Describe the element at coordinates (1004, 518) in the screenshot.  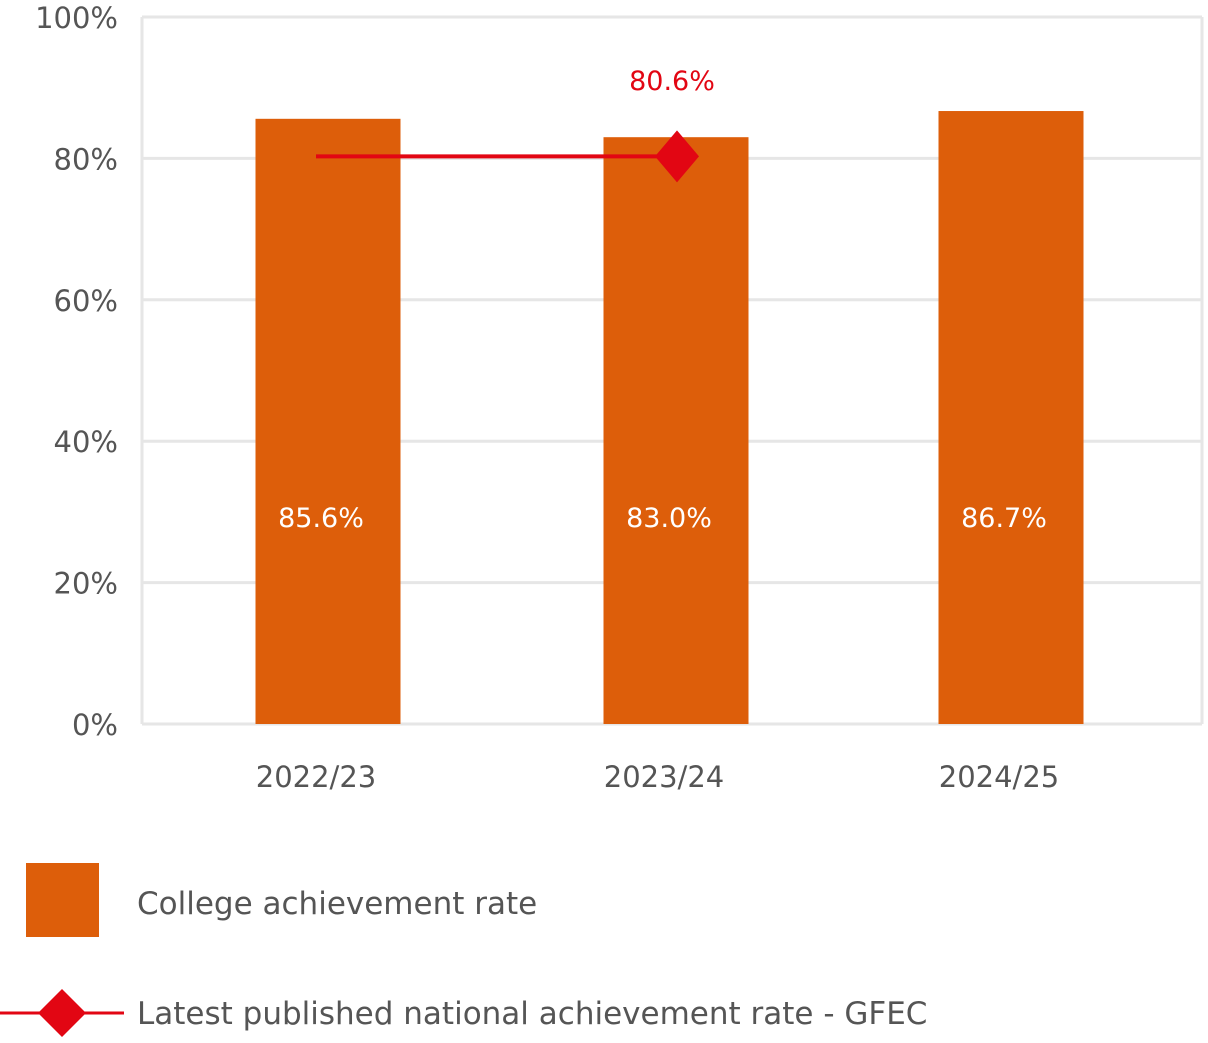
I see `bar-data-label: 86.7%` at that location.